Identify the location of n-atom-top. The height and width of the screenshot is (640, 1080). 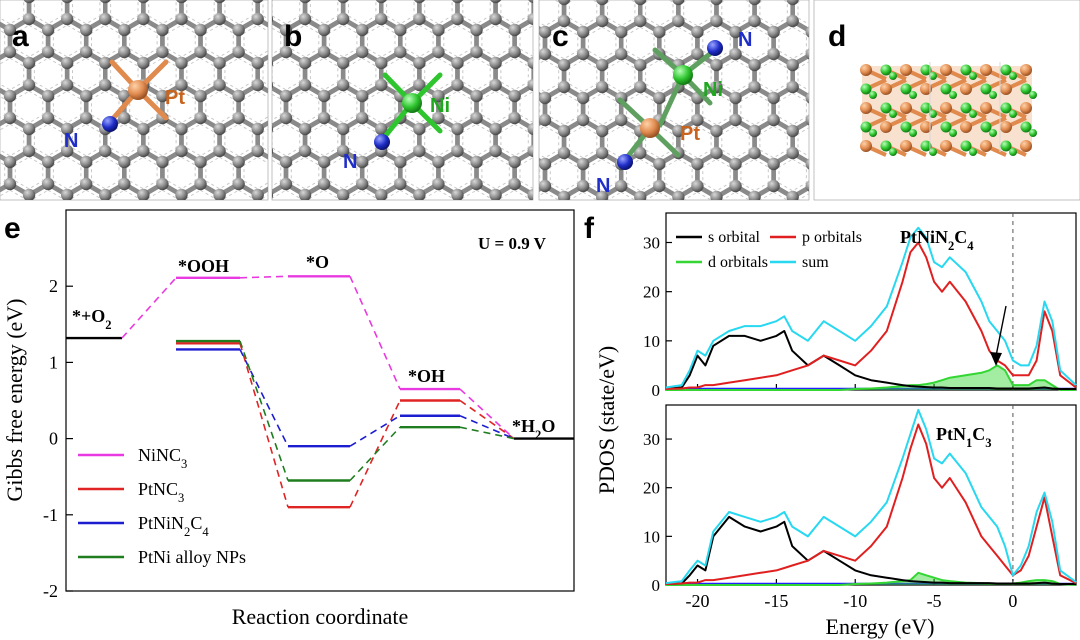
(715, 48).